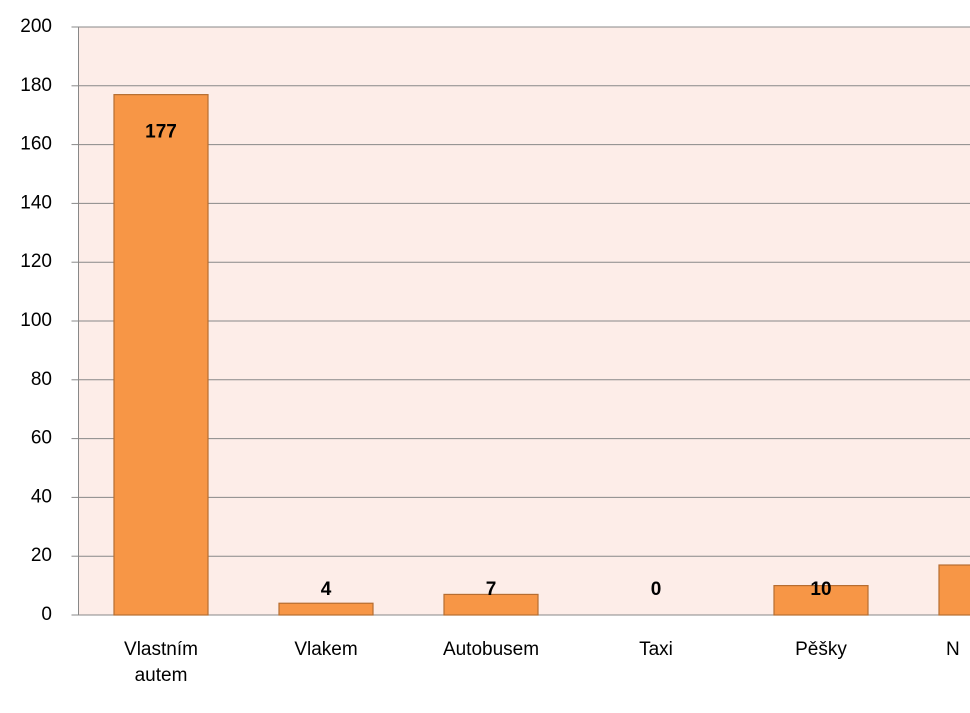 This screenshot has height=713, width=970. Describe the element at coordinates (36, 26) in the screenshot. I see `y-tick-label: 200` at that location.